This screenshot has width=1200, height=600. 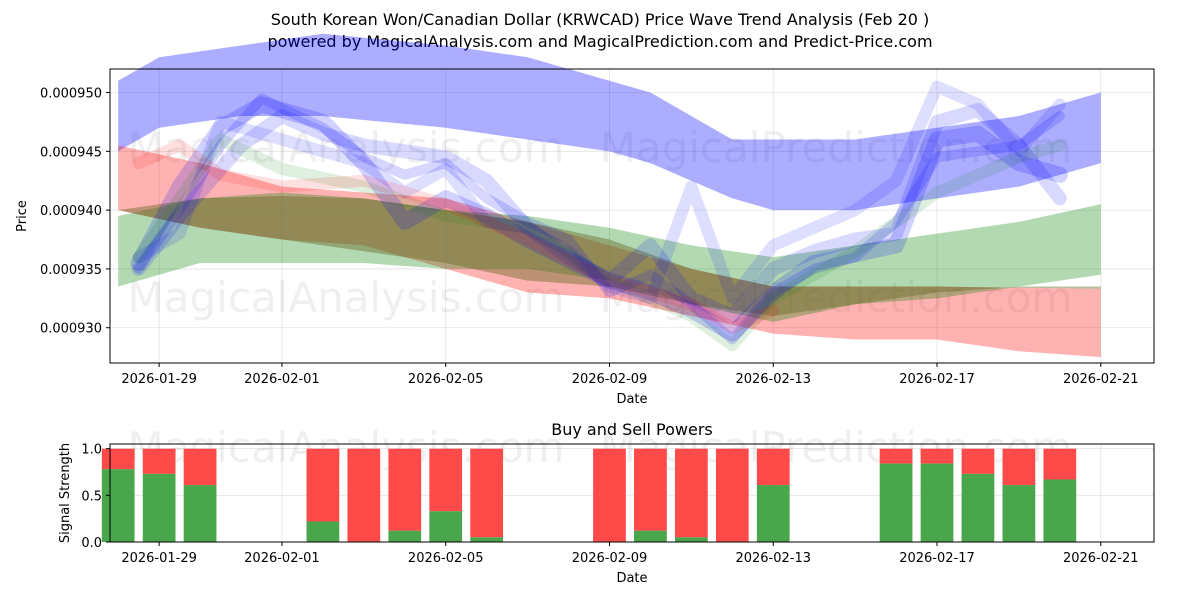 What do you see at coordinates (71, 329) in the screenshot?
I see `price-y-tick-label: 0.000930` at bounding box center [71, 329].